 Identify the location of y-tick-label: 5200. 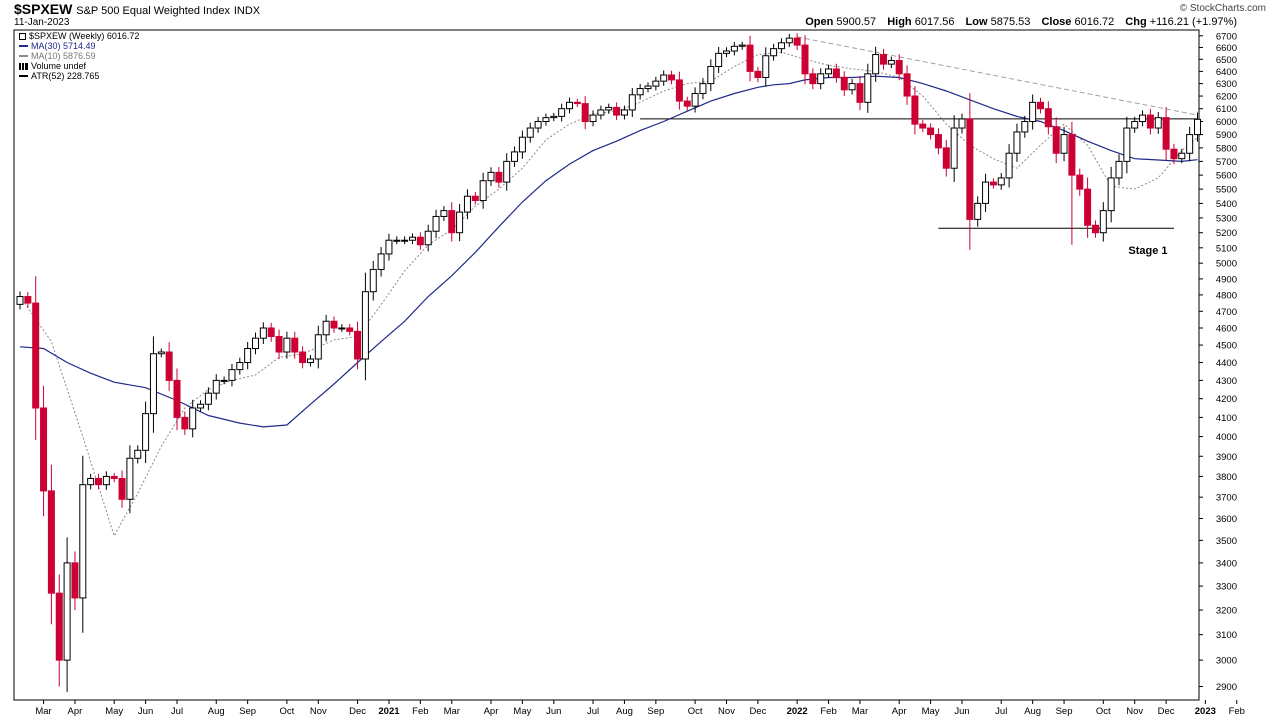
(1226, 233).